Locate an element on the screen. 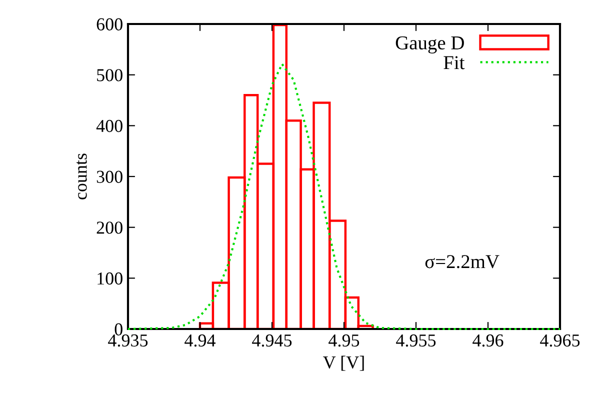  y-axis-title: counts is located at coordinates (81, 177).